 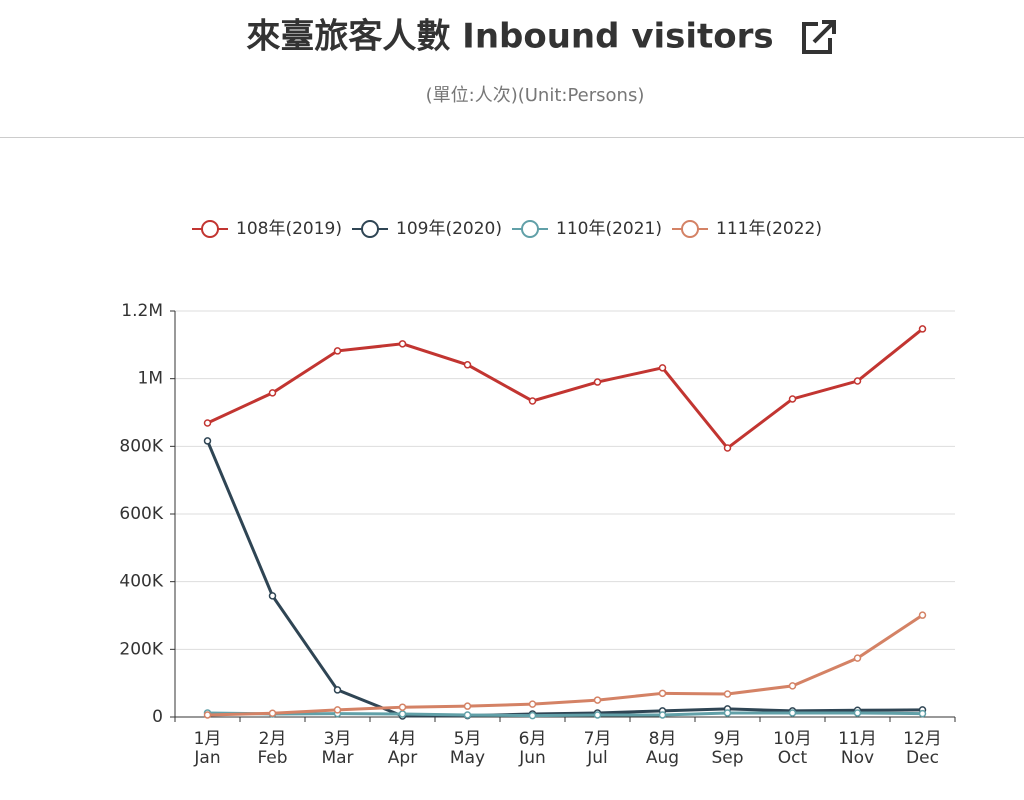 What do you see at coordinates (793, 758) in the screenshot?
I see `x-tick-label: Oct` at bounding box center [793, 758].